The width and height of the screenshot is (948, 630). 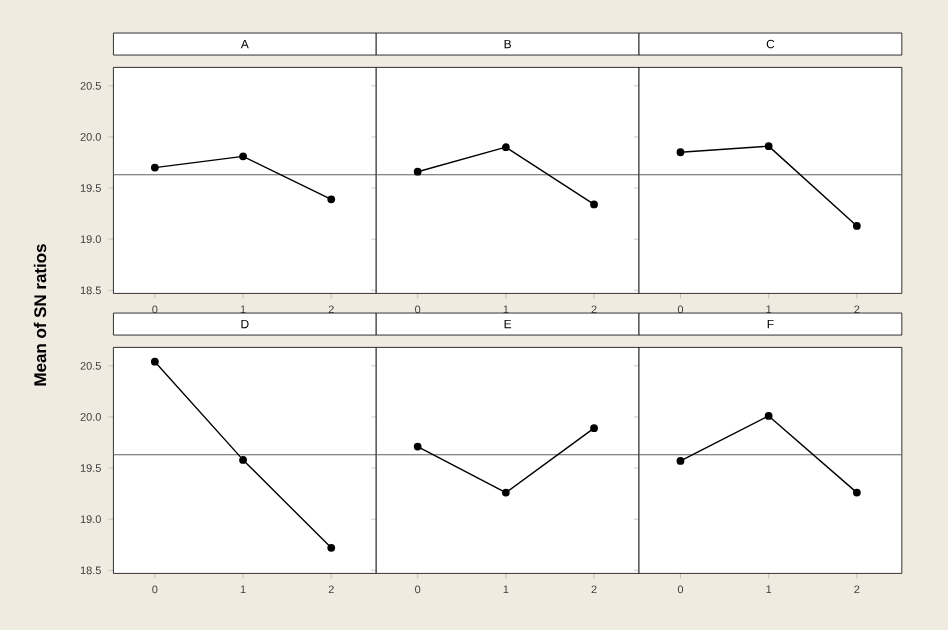 I want to click on y-axis-title: Mean of SN ratios, so click(x=40, y=315).